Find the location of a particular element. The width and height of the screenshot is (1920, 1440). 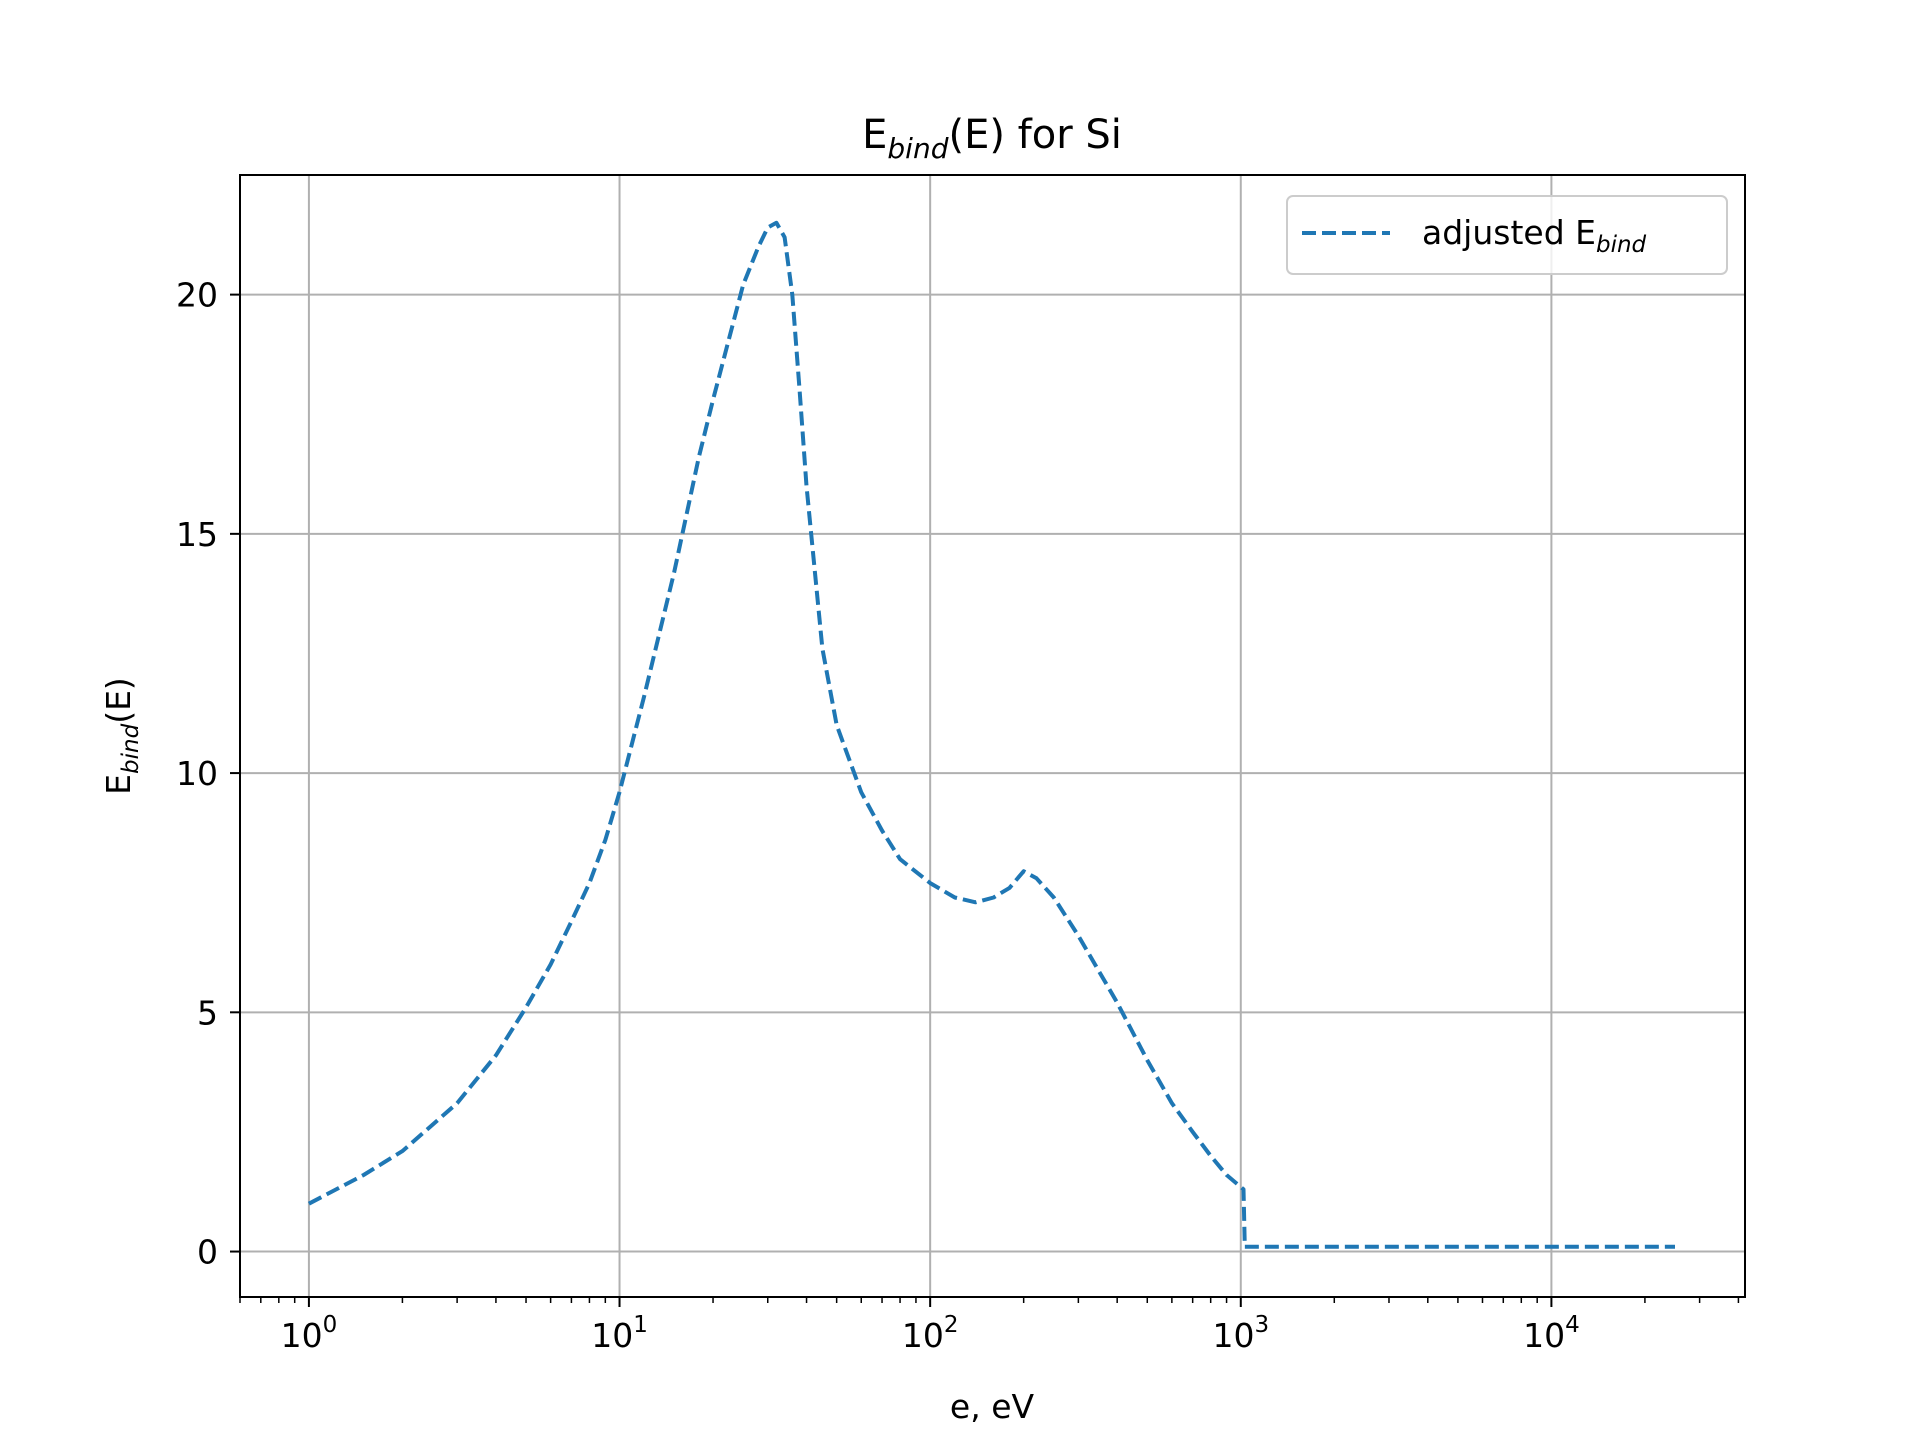

x-tick-label: 10¹ is located at coordinates (619, 1333).